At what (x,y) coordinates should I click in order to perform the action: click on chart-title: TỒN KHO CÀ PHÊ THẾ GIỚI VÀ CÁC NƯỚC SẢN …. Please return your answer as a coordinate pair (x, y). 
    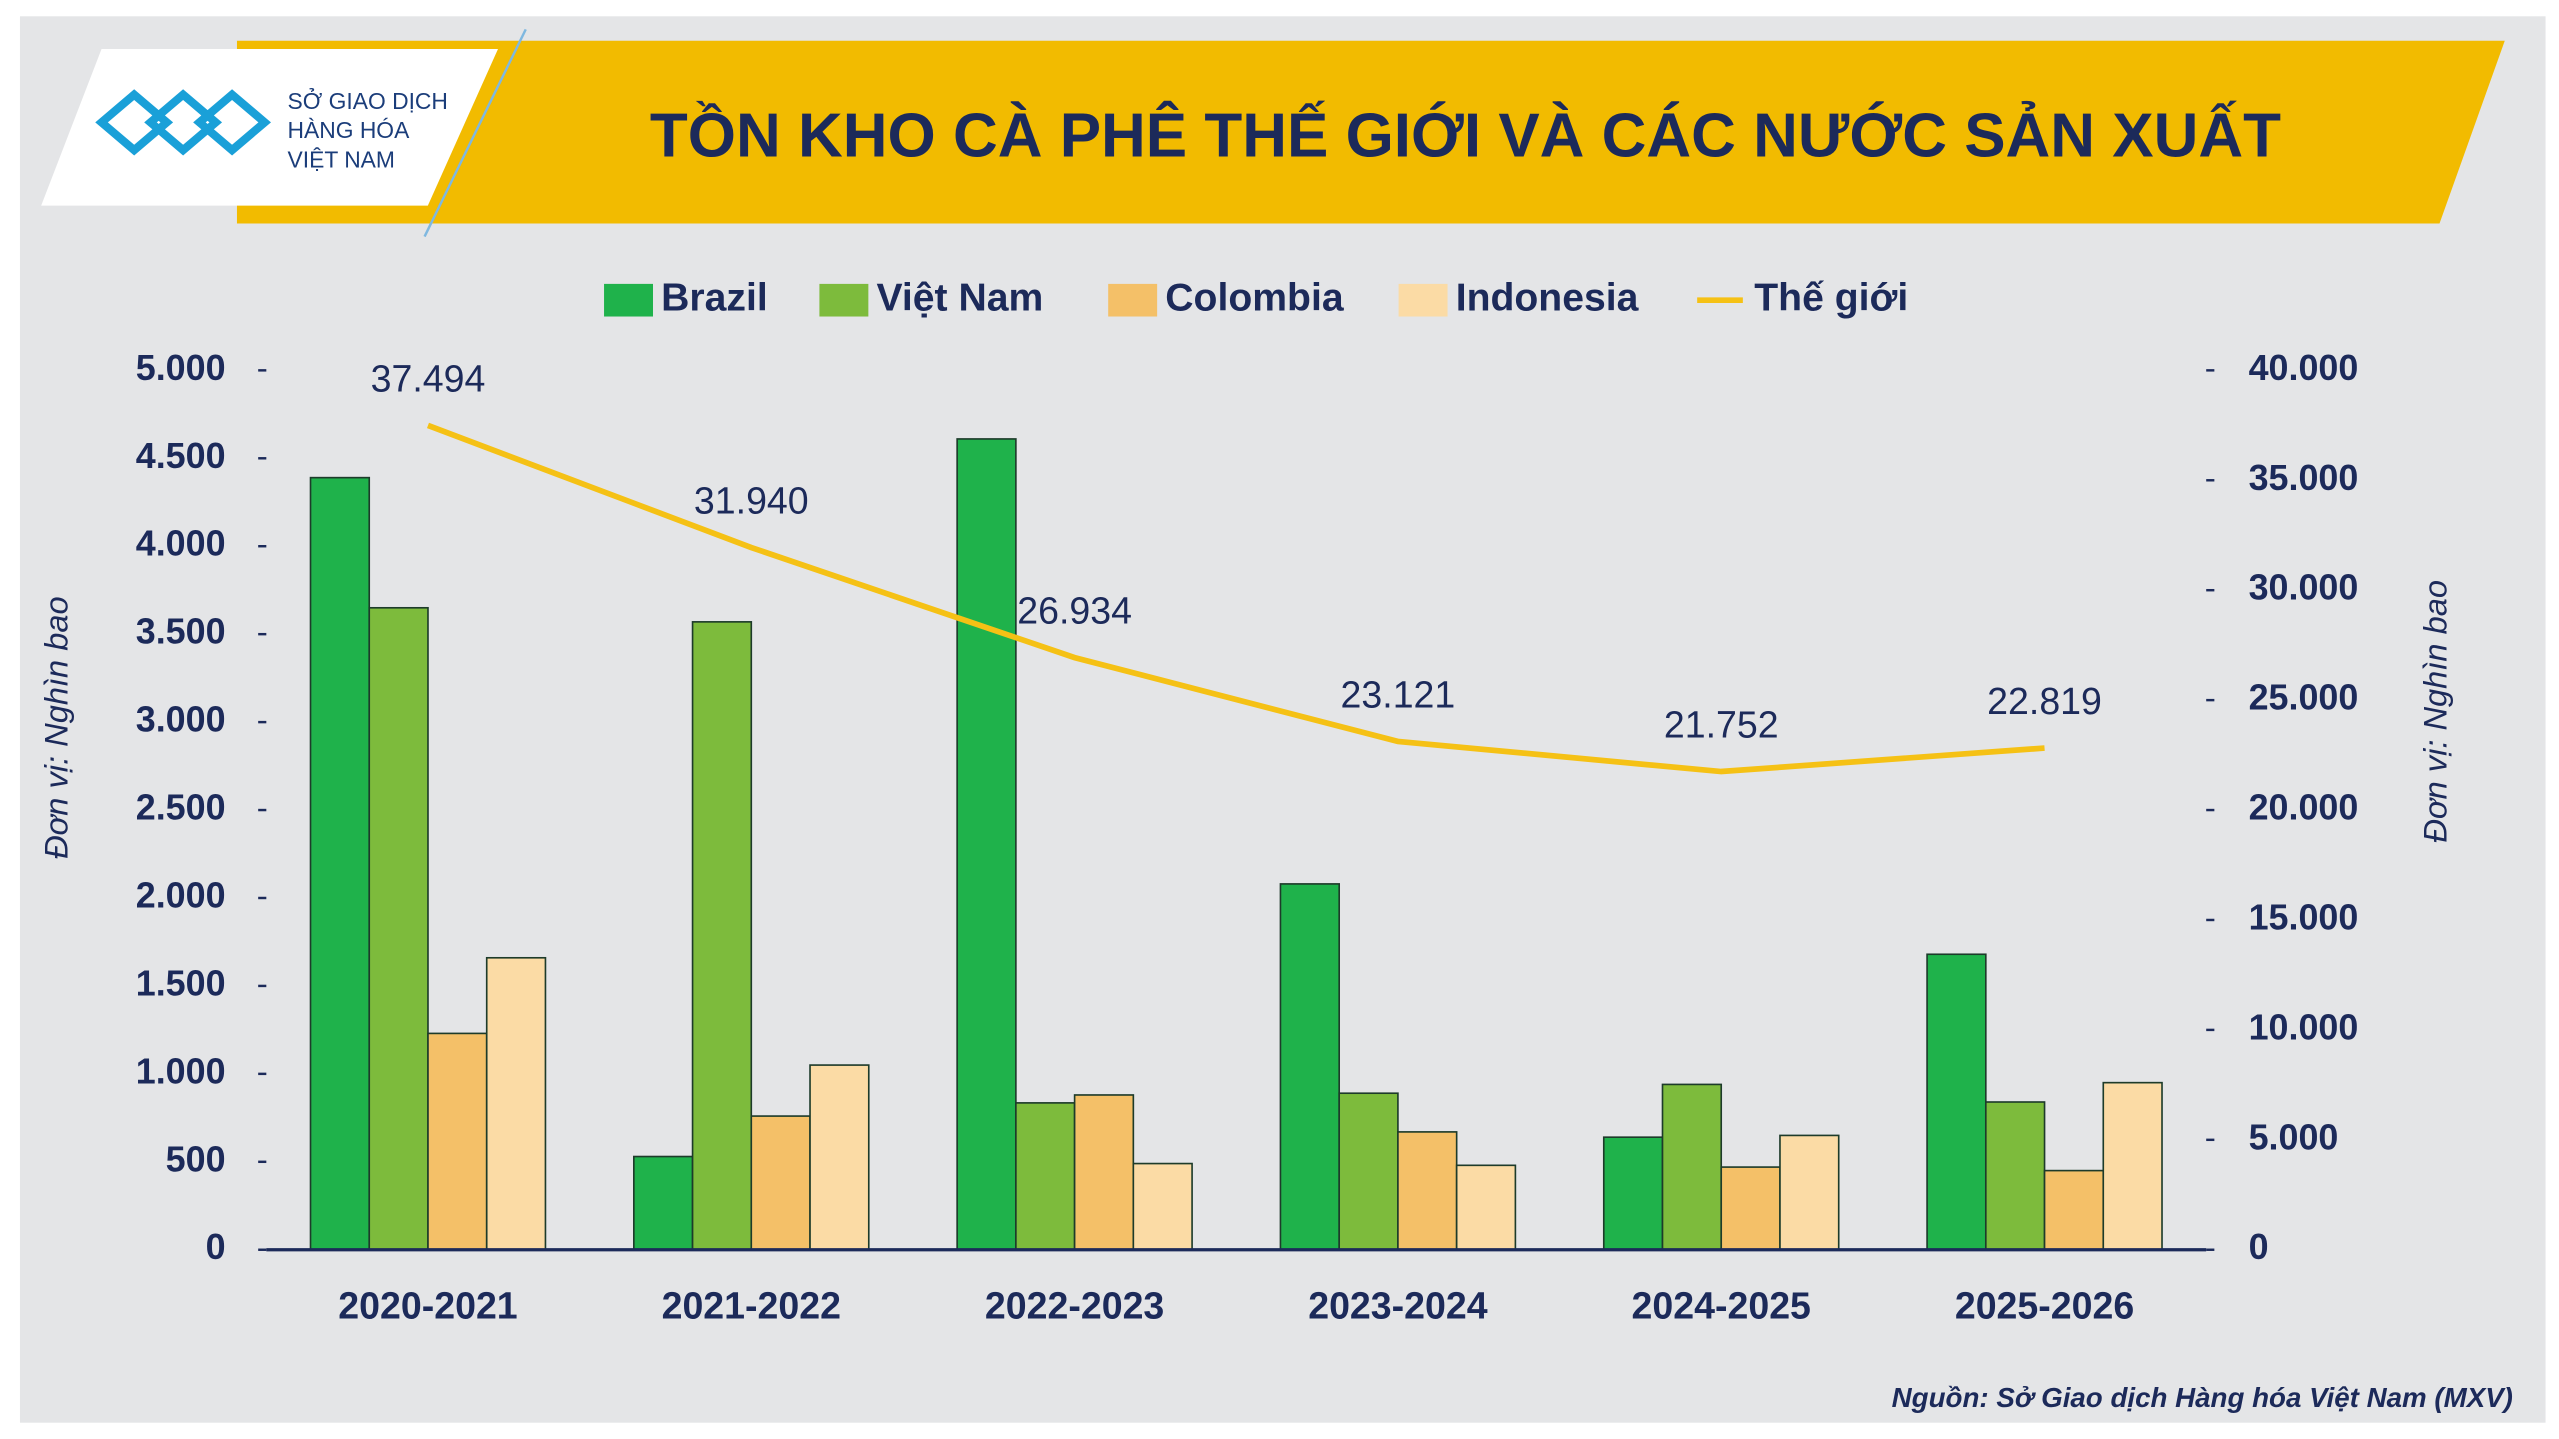
    Looking at the image, I should click on (1465, 136).